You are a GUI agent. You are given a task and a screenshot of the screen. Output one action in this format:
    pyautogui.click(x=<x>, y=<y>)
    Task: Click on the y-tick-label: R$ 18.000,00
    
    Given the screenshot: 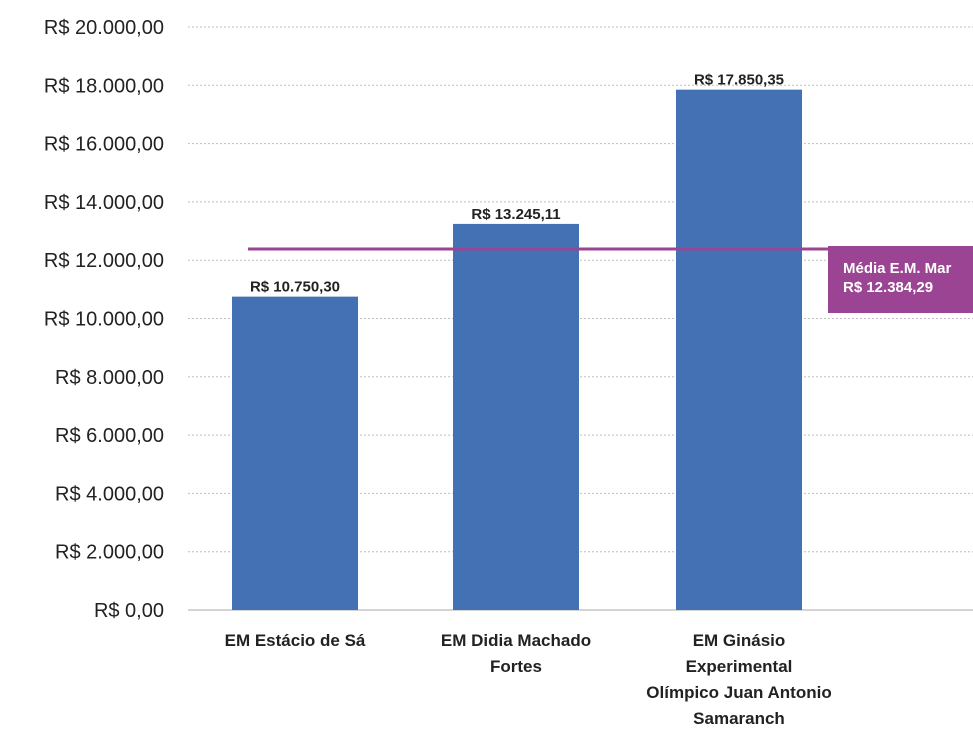 What is the action you would take?
    pyautogui.click(x=104, y=86)
    